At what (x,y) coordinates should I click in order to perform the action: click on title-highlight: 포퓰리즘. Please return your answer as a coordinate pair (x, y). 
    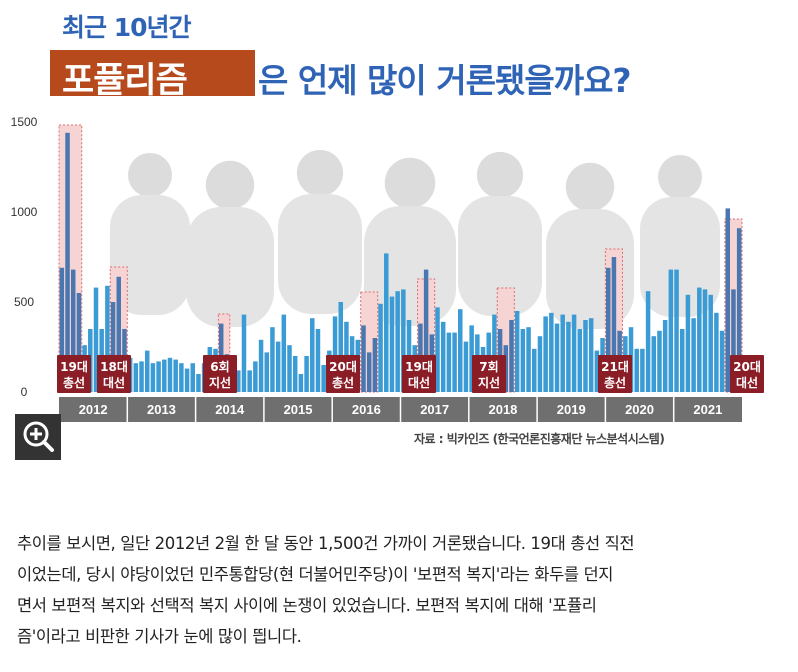
    Looking at the image, I should click on (125, 81).